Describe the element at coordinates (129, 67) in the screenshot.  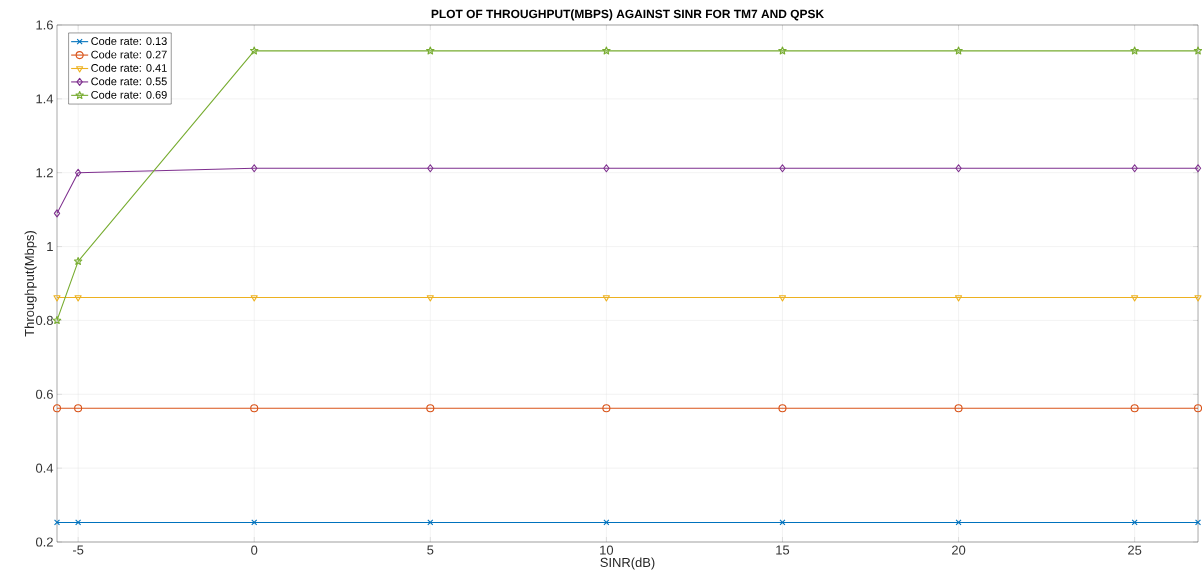
I see `legend-label: Code rate: 0.41` at that location.